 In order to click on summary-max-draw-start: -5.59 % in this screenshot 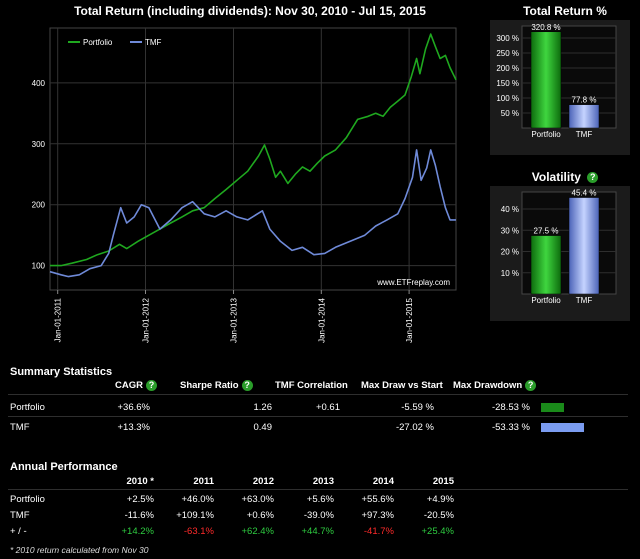, I will do `click(417, 407)`.